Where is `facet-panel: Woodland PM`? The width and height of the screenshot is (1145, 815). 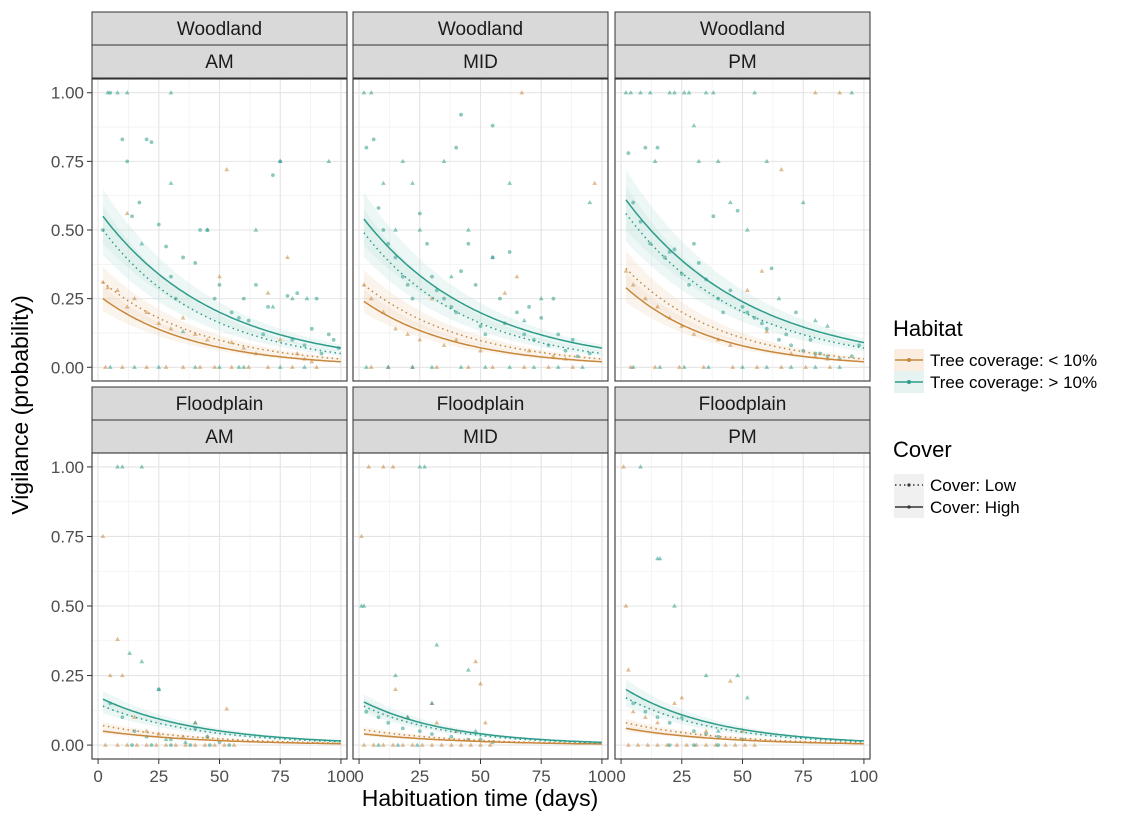 facet-panel: Woodland PM is located at coordinates (742, 196).